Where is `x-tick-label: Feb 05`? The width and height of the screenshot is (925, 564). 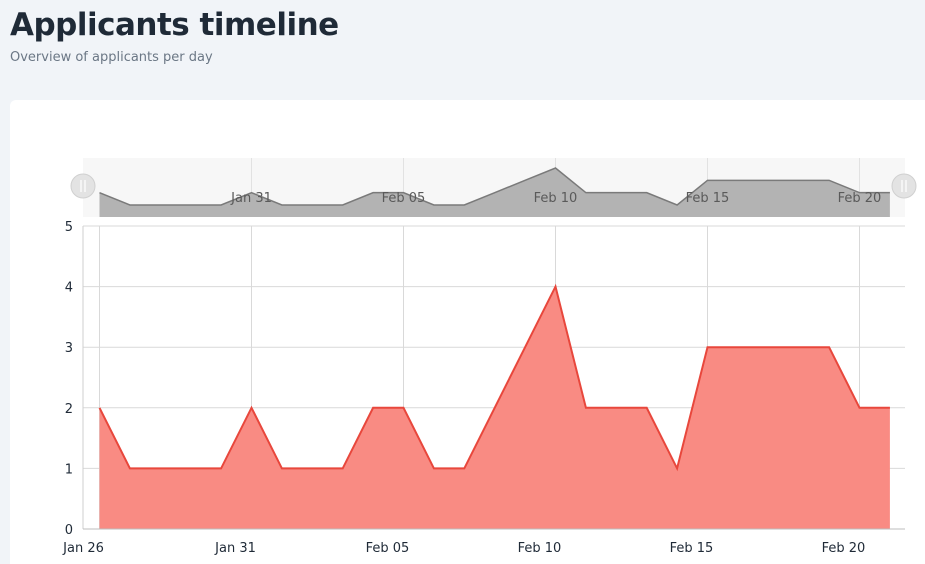 x-tick-label: Feb 05 is located at coordinates (388, 548).